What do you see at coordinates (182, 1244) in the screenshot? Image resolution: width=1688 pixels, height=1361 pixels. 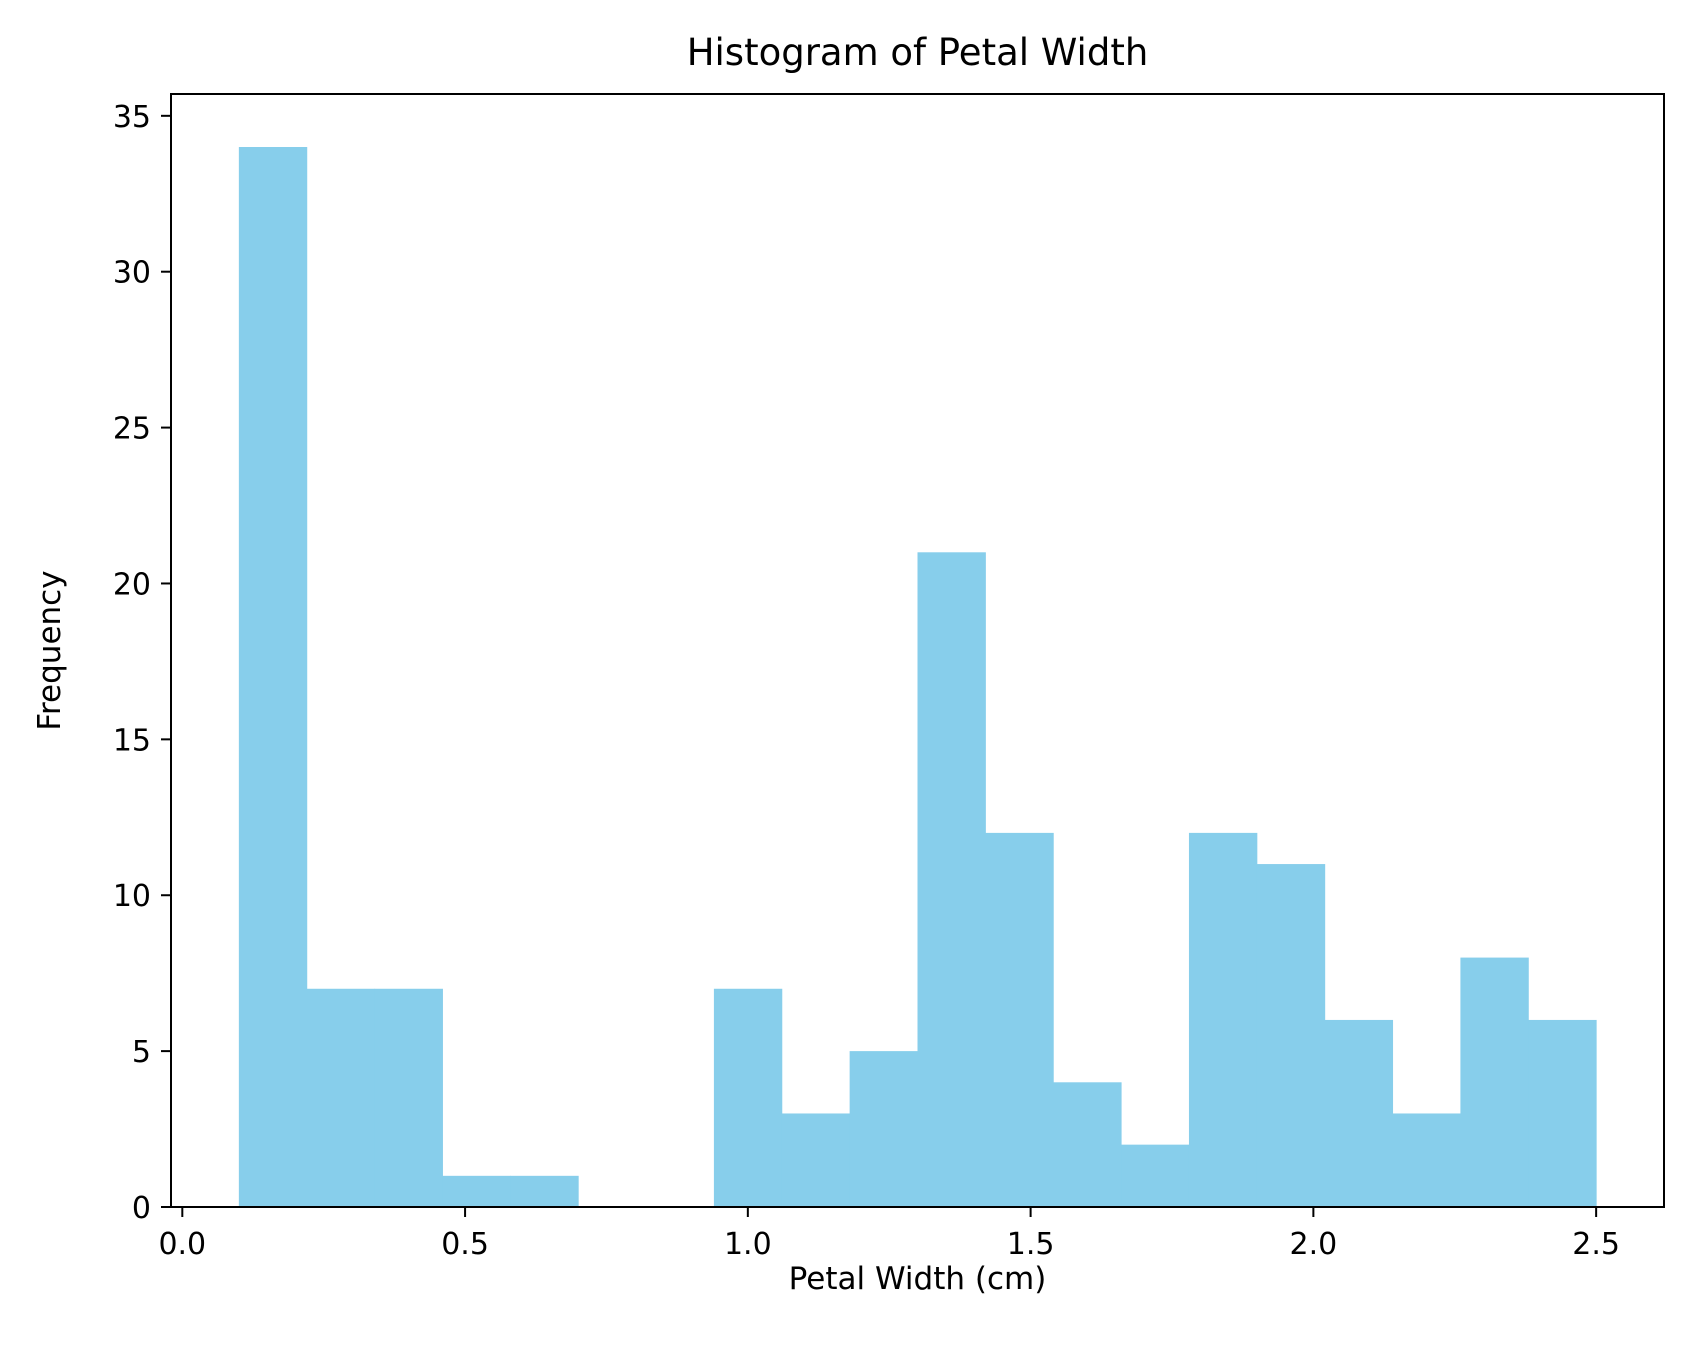 I see `x-tick-label: 0.0` at bounding box center [182, 1244].